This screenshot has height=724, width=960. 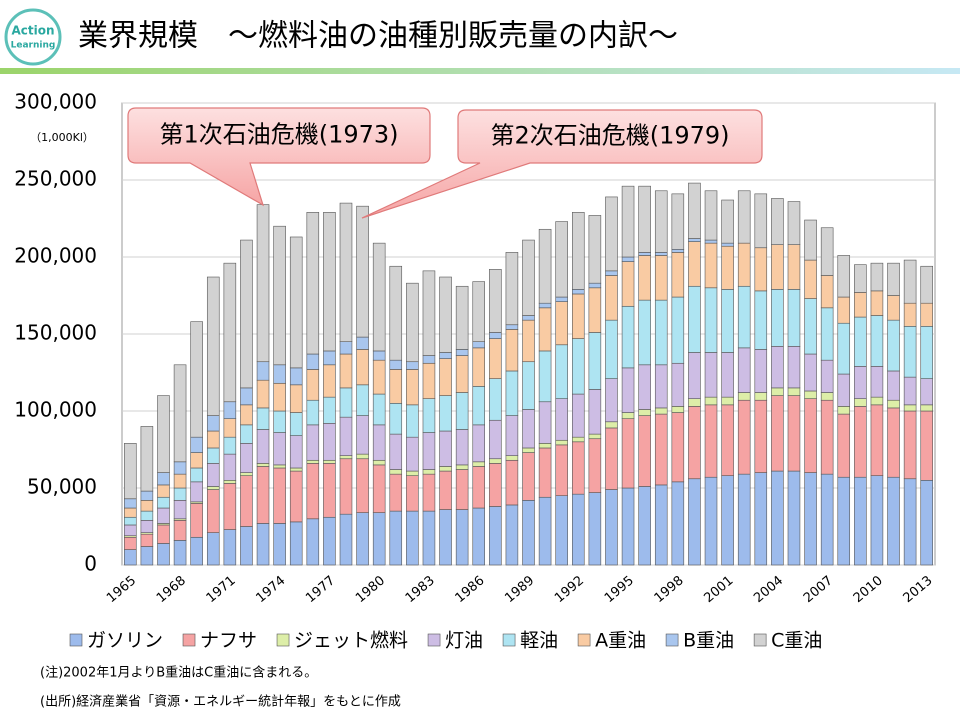 What do you see at coordinates (420, 589) in the screenshot?
I see `x-tick-label: 1983` at bounding box center [420, 589].